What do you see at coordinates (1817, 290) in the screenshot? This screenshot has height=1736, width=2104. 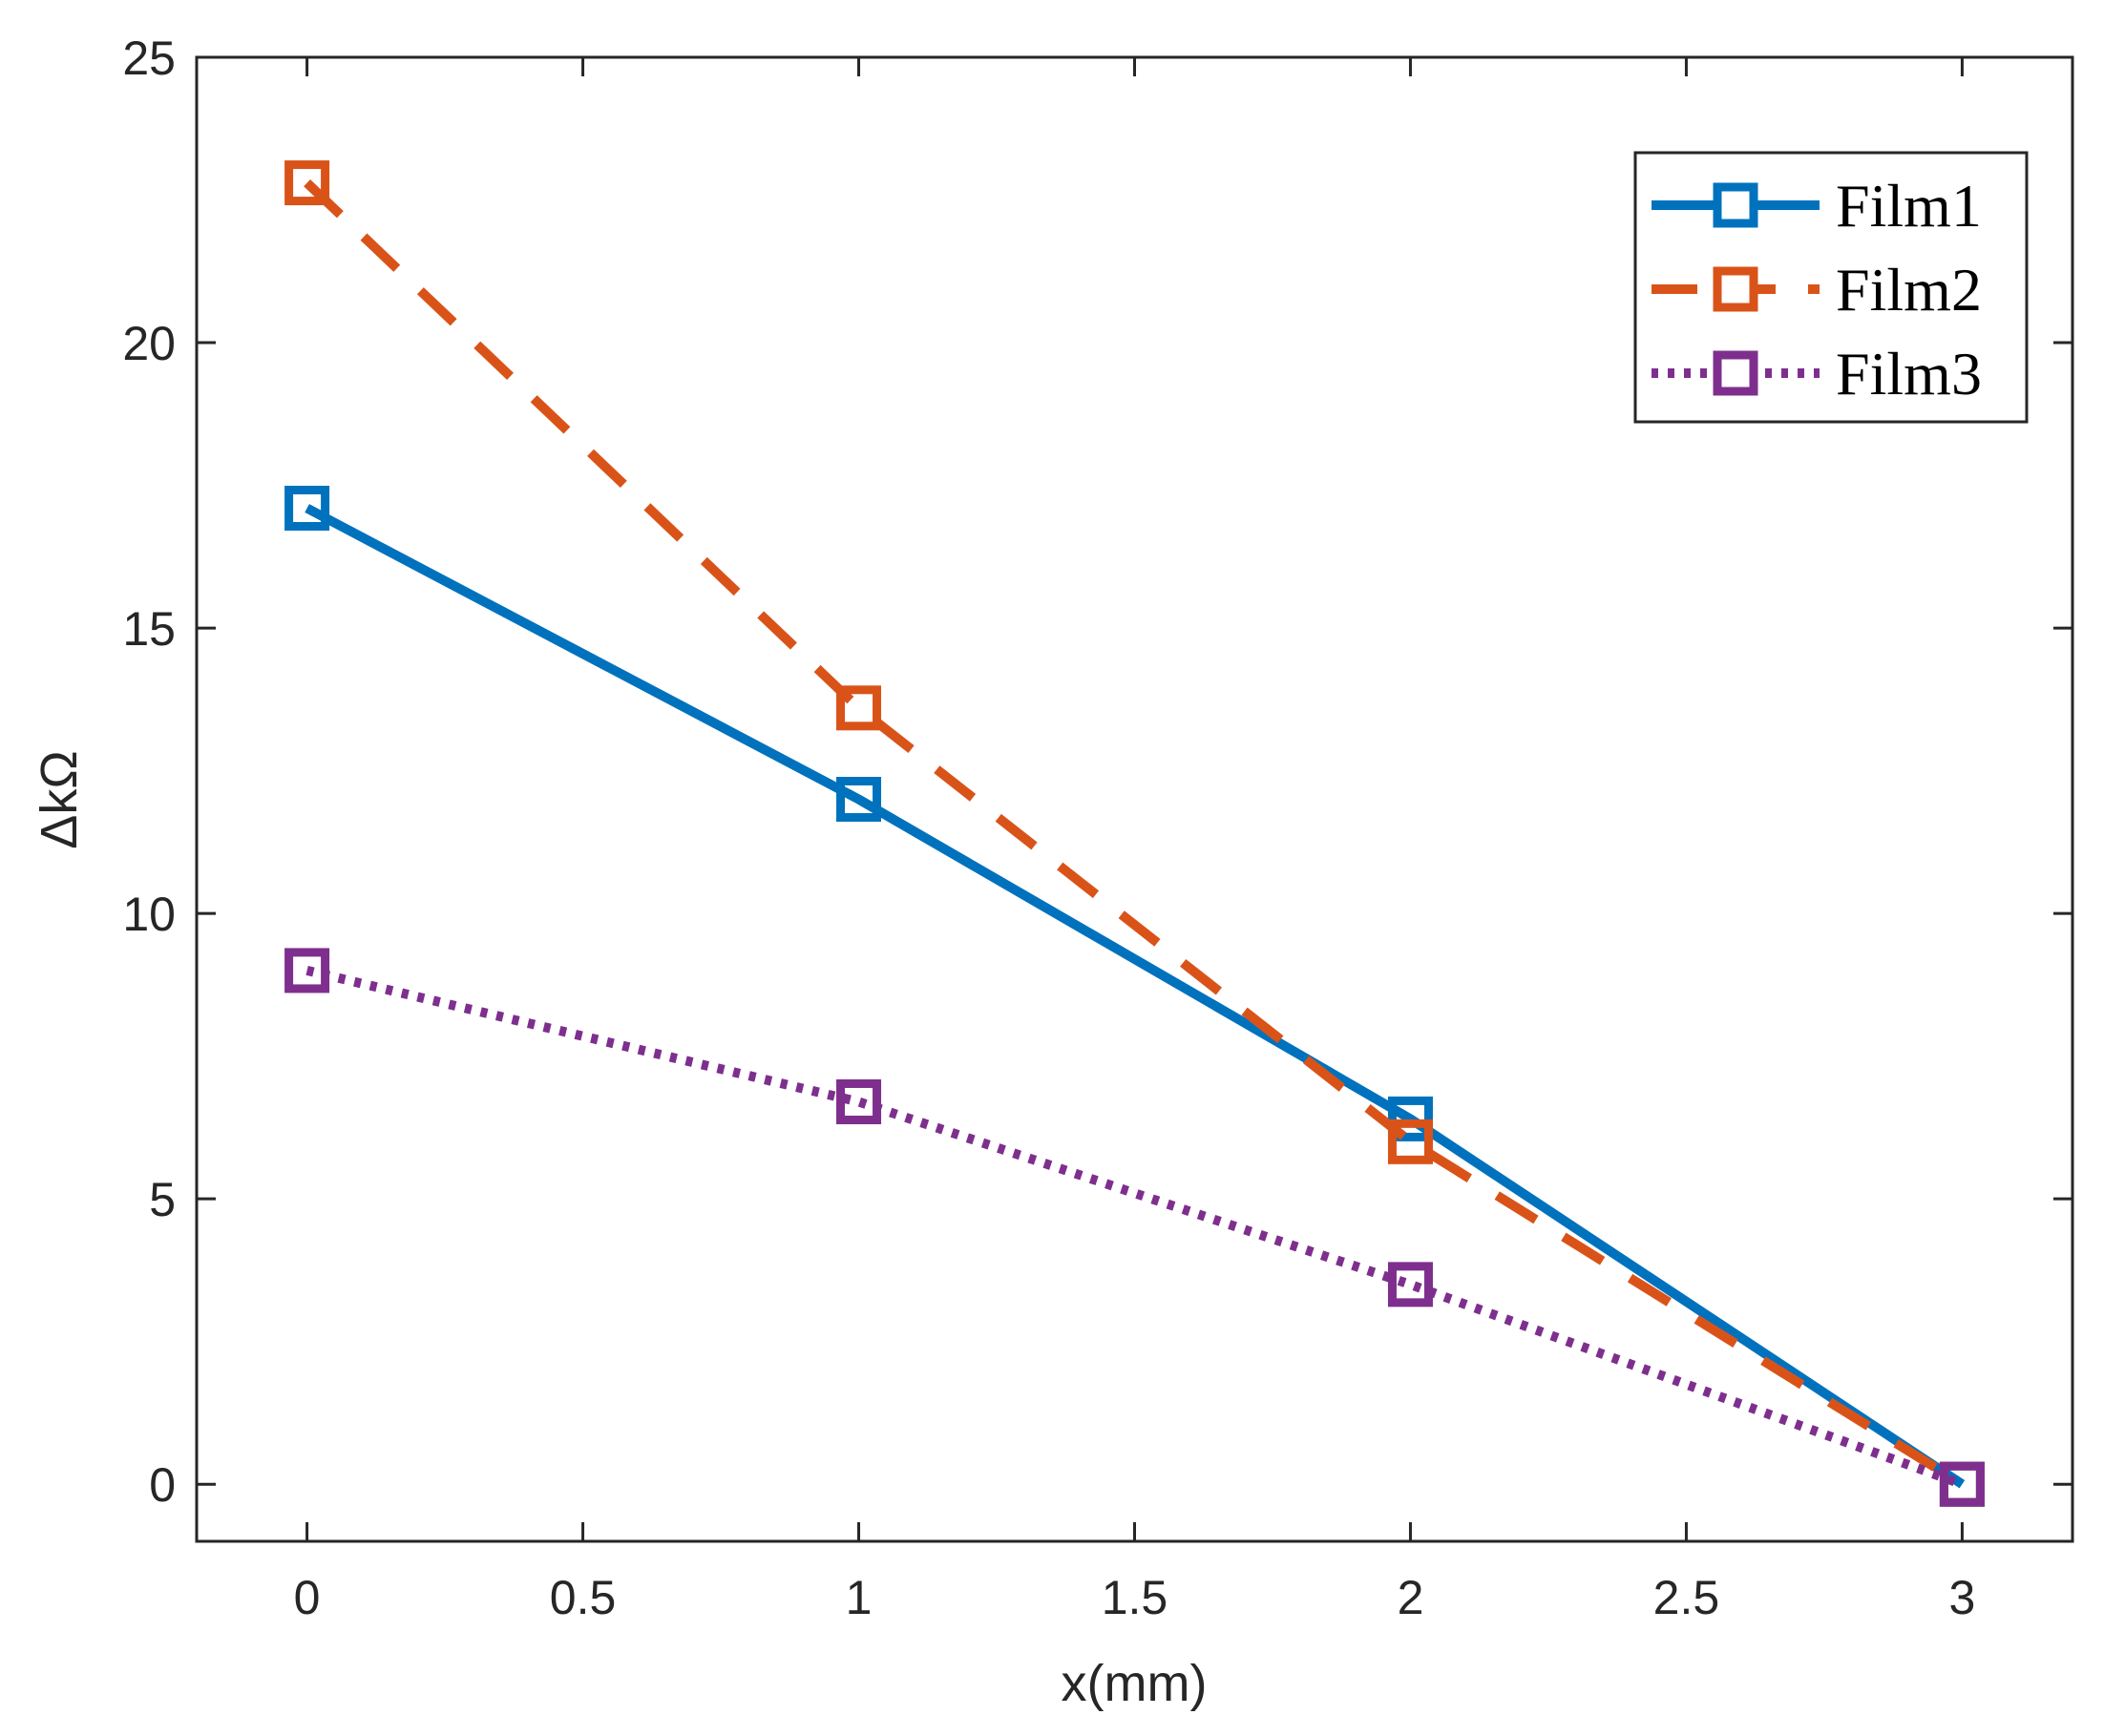 I see `legend-item-film2: Film2` at bounding box center [1817, 290].